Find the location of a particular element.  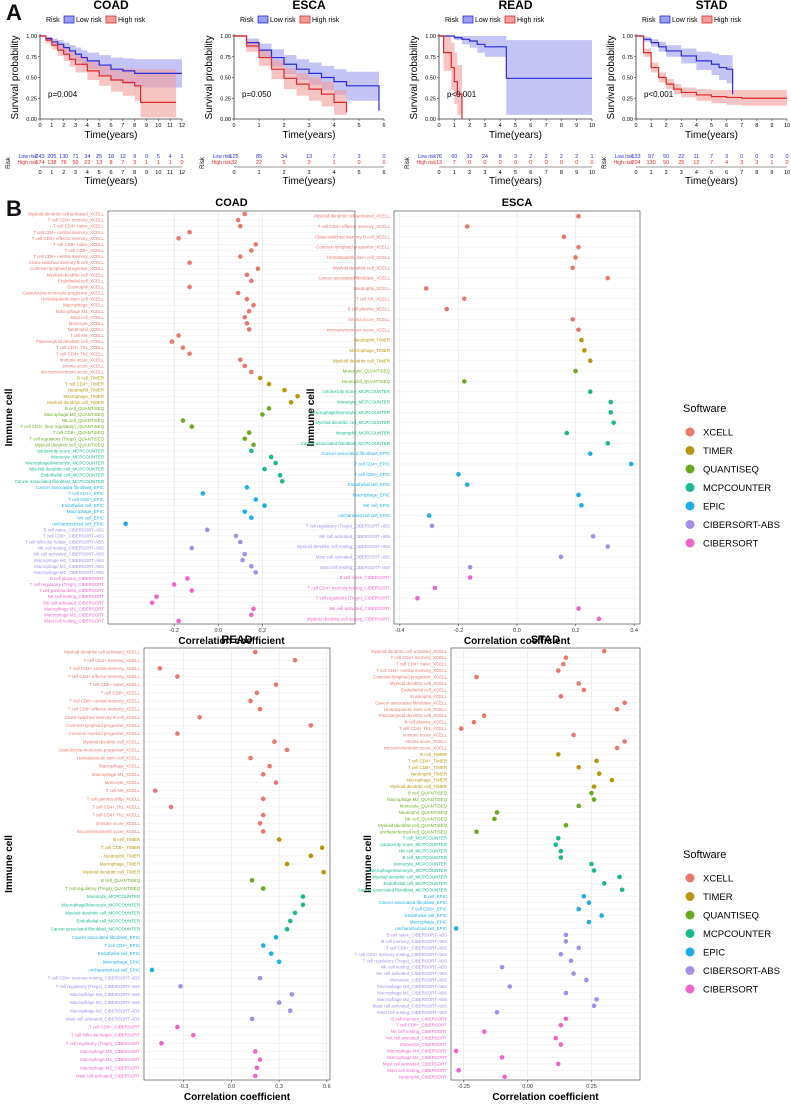

km-x-tick-label: 10 is located at coordinates (592, 126).